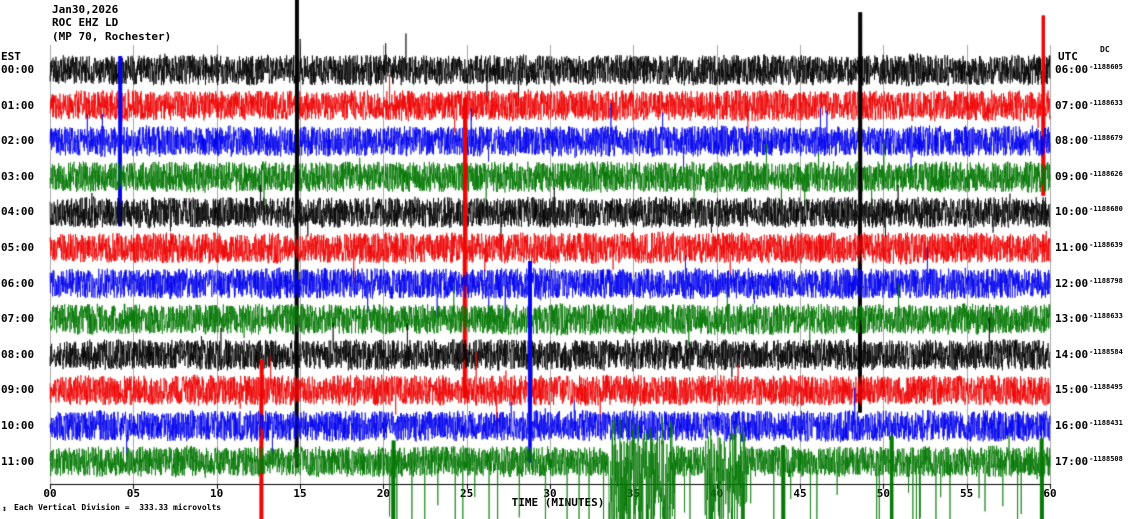  What do you see at coordinates (4, 508) in the screenshot?
I see `scale-mark-icon: ↕` at bounding box center [4, 508].